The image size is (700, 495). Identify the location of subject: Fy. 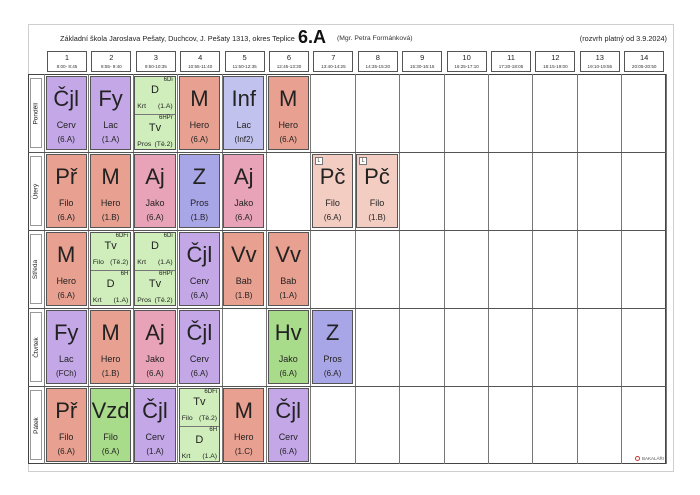
(66, 332).